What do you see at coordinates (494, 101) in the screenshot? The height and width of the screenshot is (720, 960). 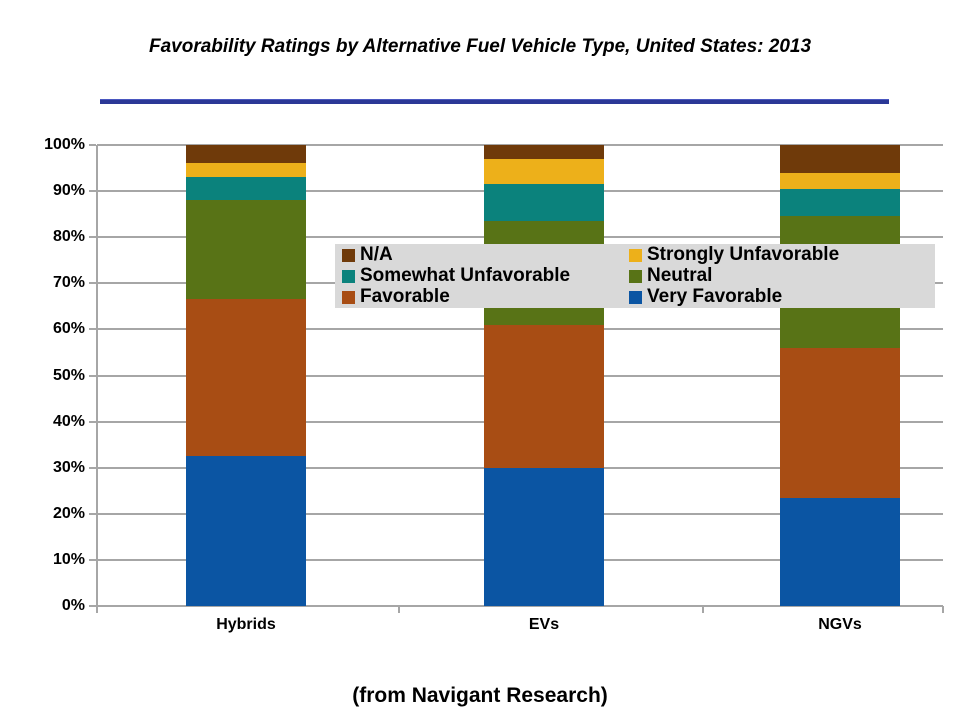 I see `title-underline` at bounding box center [494, 101].